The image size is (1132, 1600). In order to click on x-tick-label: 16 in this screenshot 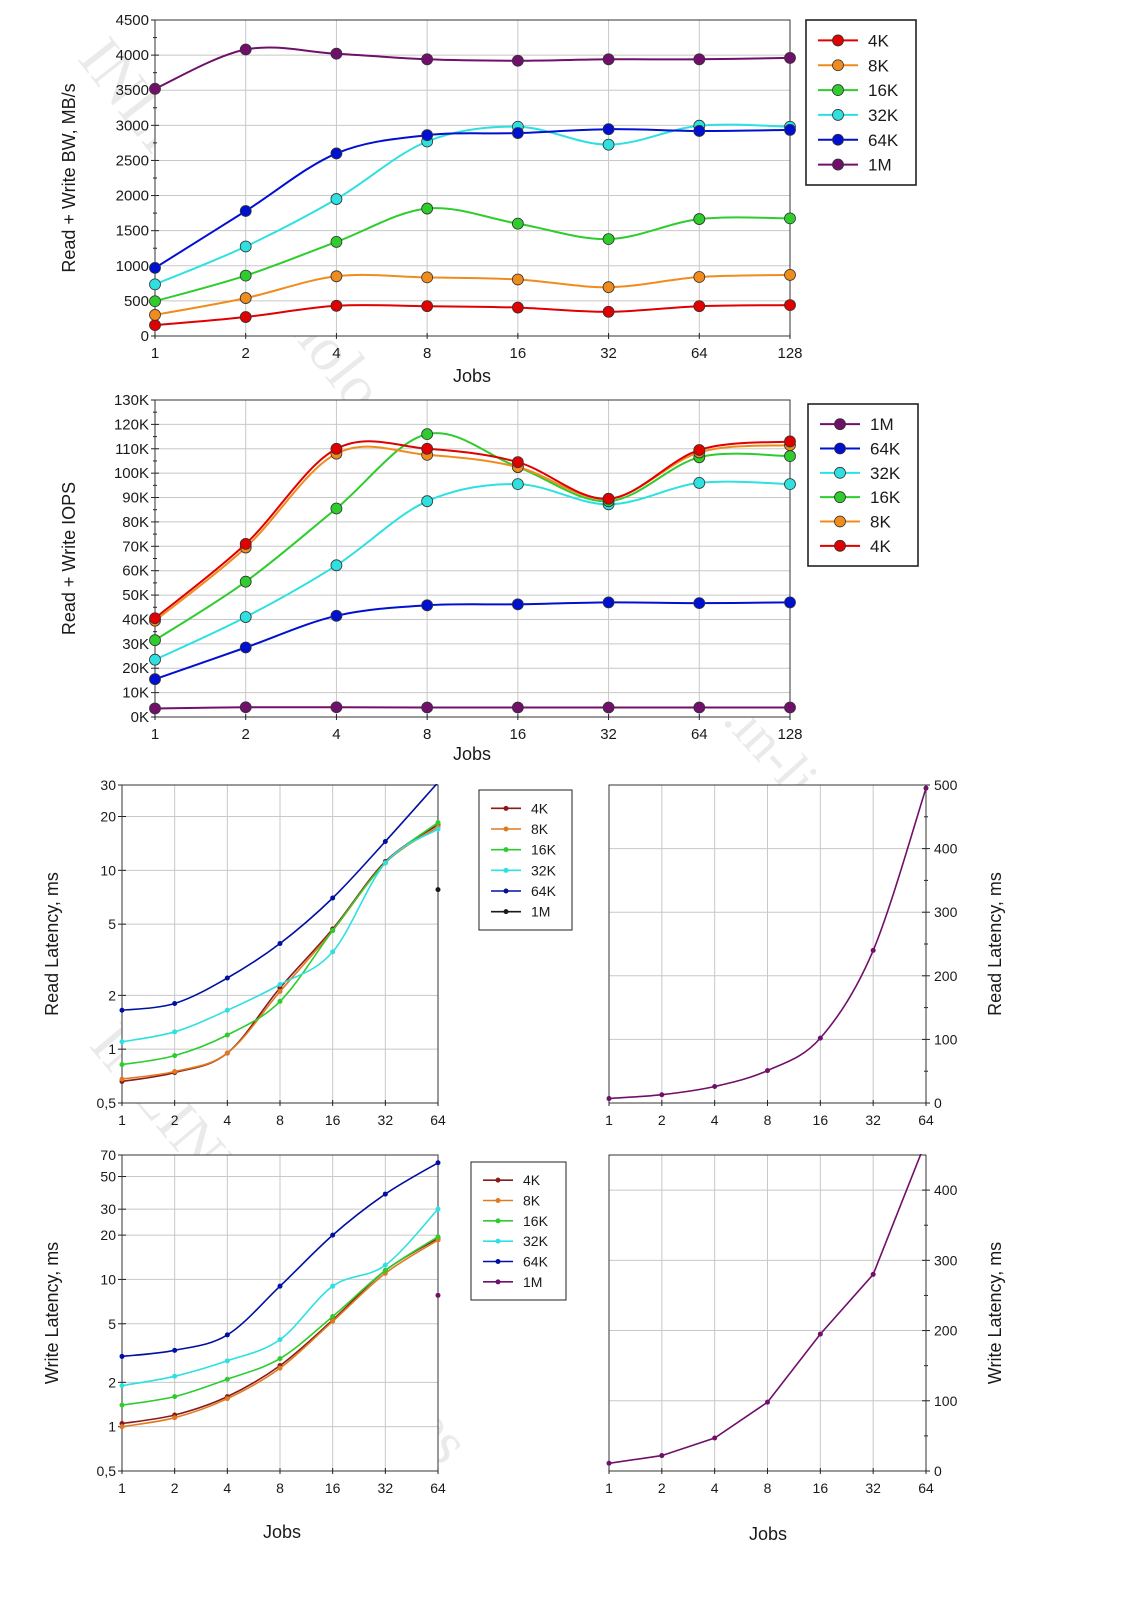, I will do `click(518, 353)`.